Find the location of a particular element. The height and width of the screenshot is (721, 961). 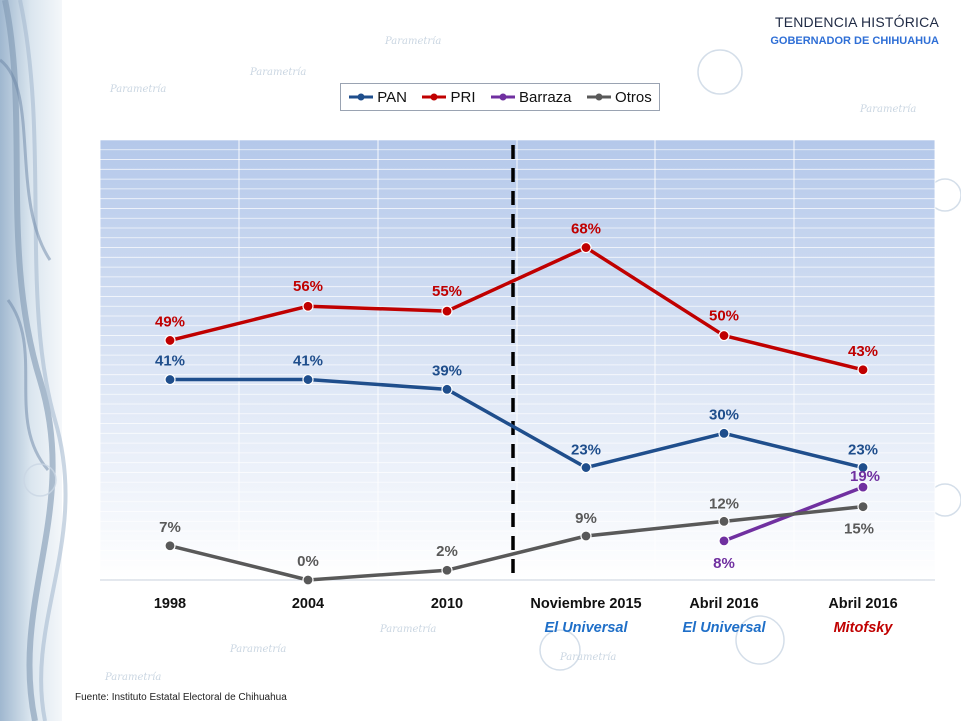

legend-item-otros: Otros is located at coordinates (619, 97).